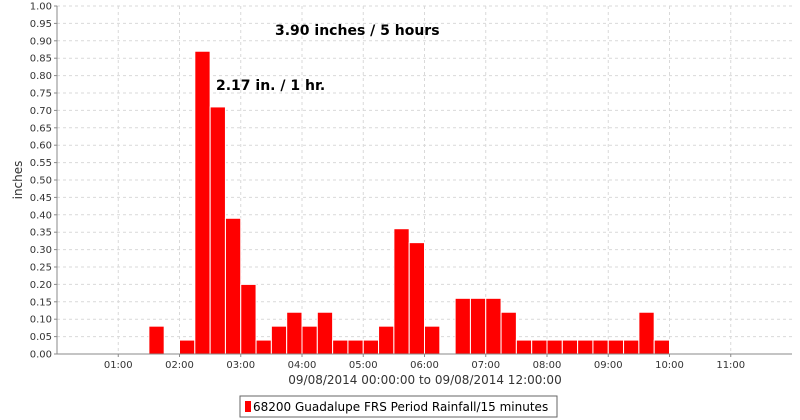 The image size is (800, 420). What do you see at coordinates (270, 86) in the screenshot?
I see `annotation-peak: 2.17 in. / 1 hr.` at bounding box center [270, 86].